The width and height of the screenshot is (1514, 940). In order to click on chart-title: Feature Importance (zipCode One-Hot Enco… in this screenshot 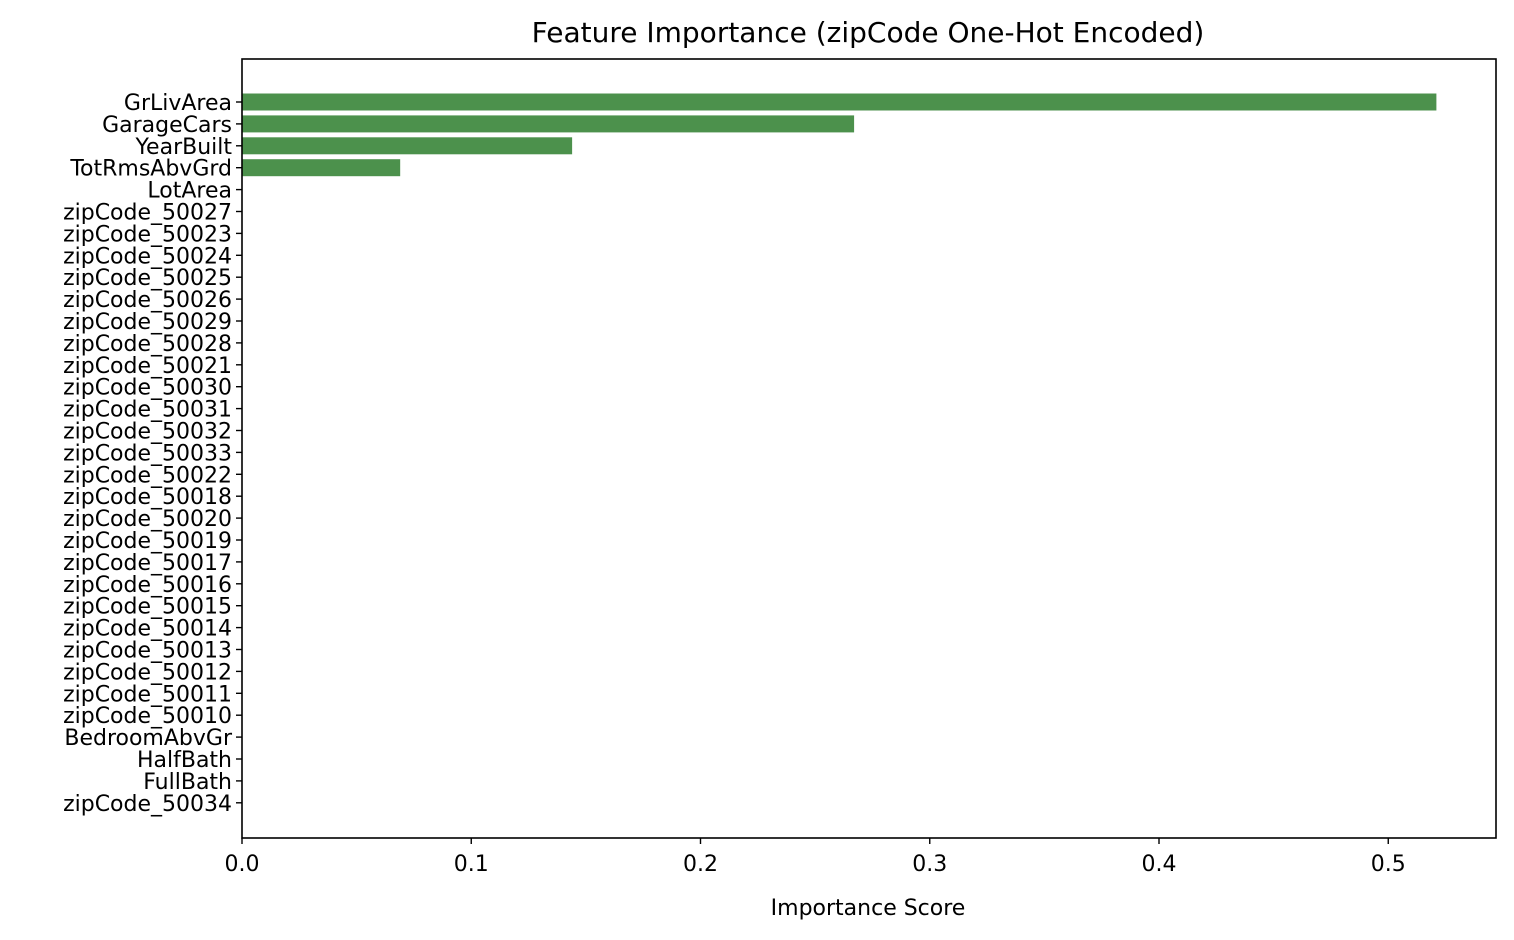, I will do `click(868, 32)`.